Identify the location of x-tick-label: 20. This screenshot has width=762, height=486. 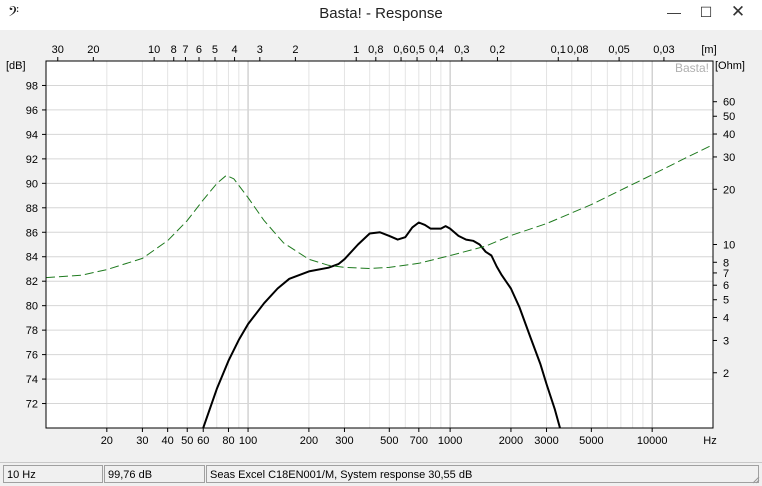
(107, 441).